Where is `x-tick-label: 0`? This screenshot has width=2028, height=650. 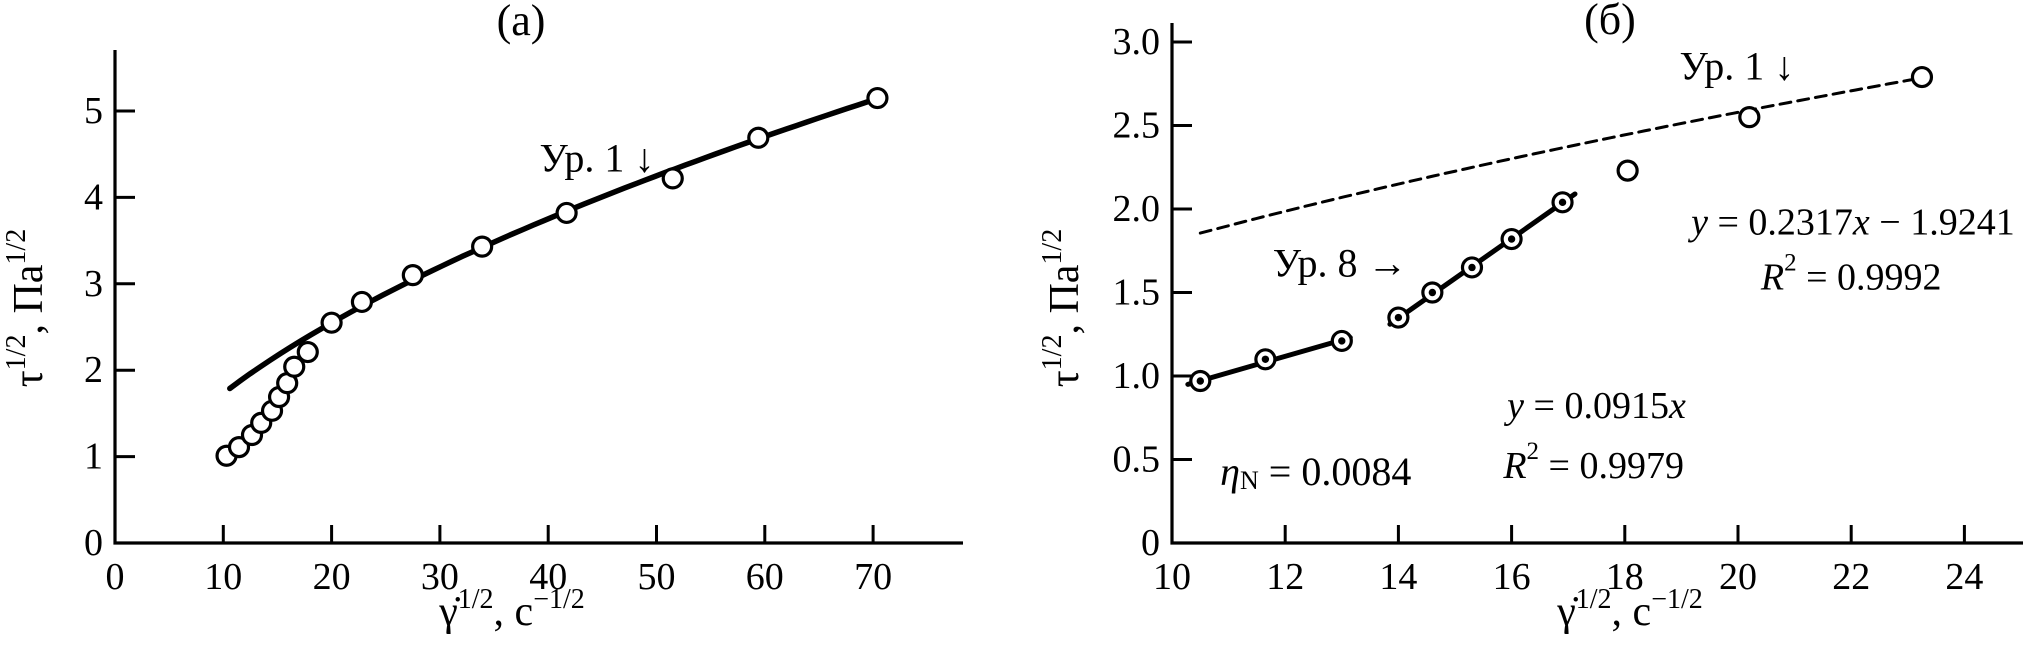 x-tick-label: 0 is located at coordinates (115, 577).